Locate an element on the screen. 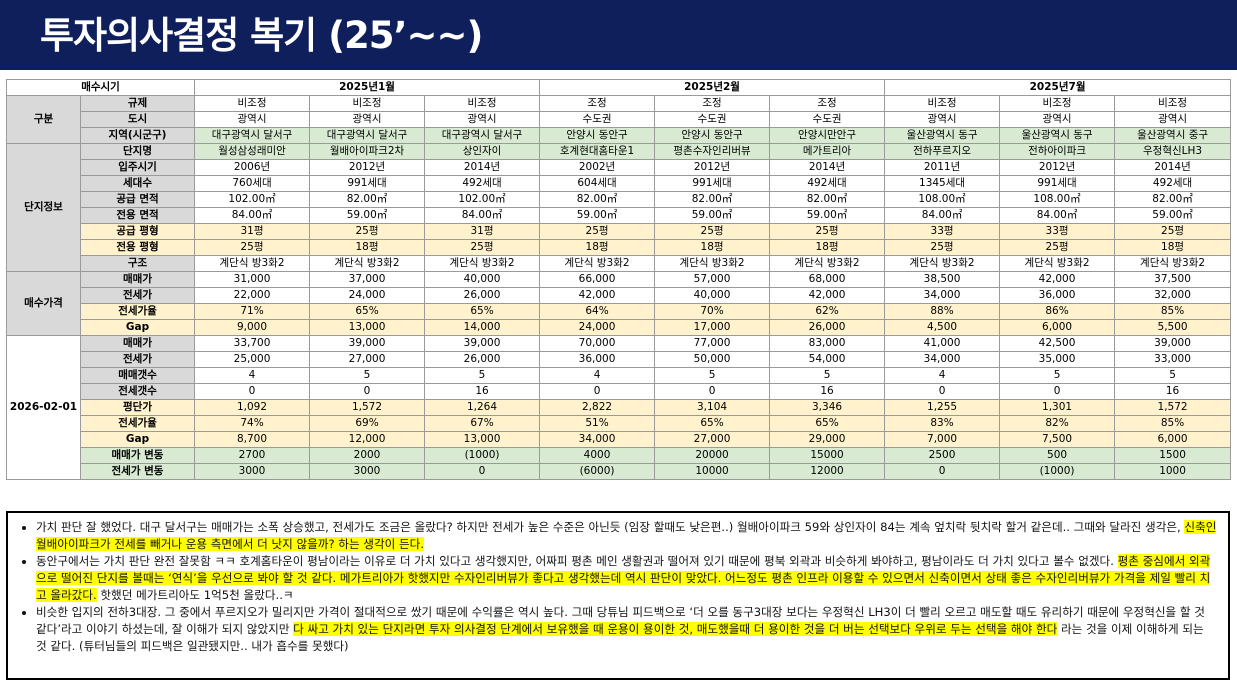  table-cell: 82.00㎡ is located at coordinates (367, 199).